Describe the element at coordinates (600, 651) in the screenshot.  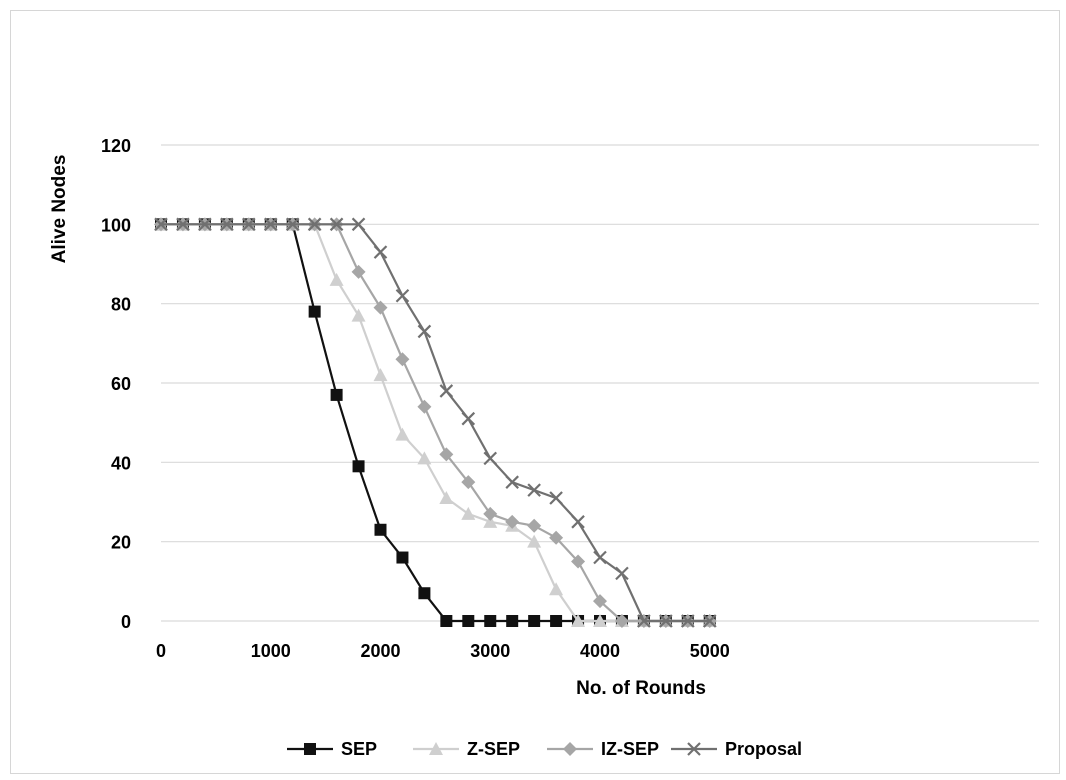
I see `x-tick-label: 4000` at that location.